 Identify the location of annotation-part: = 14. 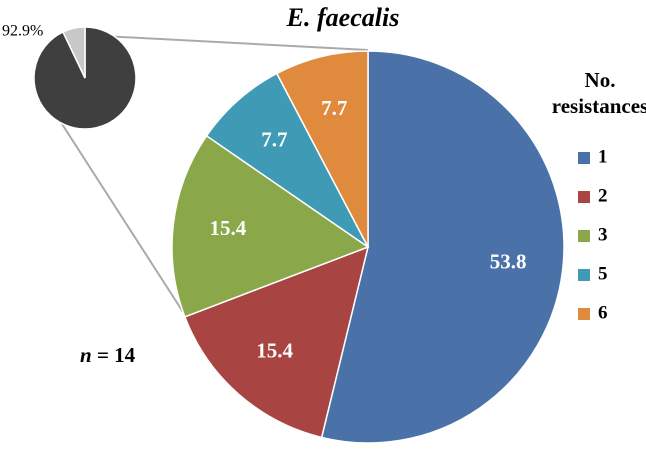
(116, 355).